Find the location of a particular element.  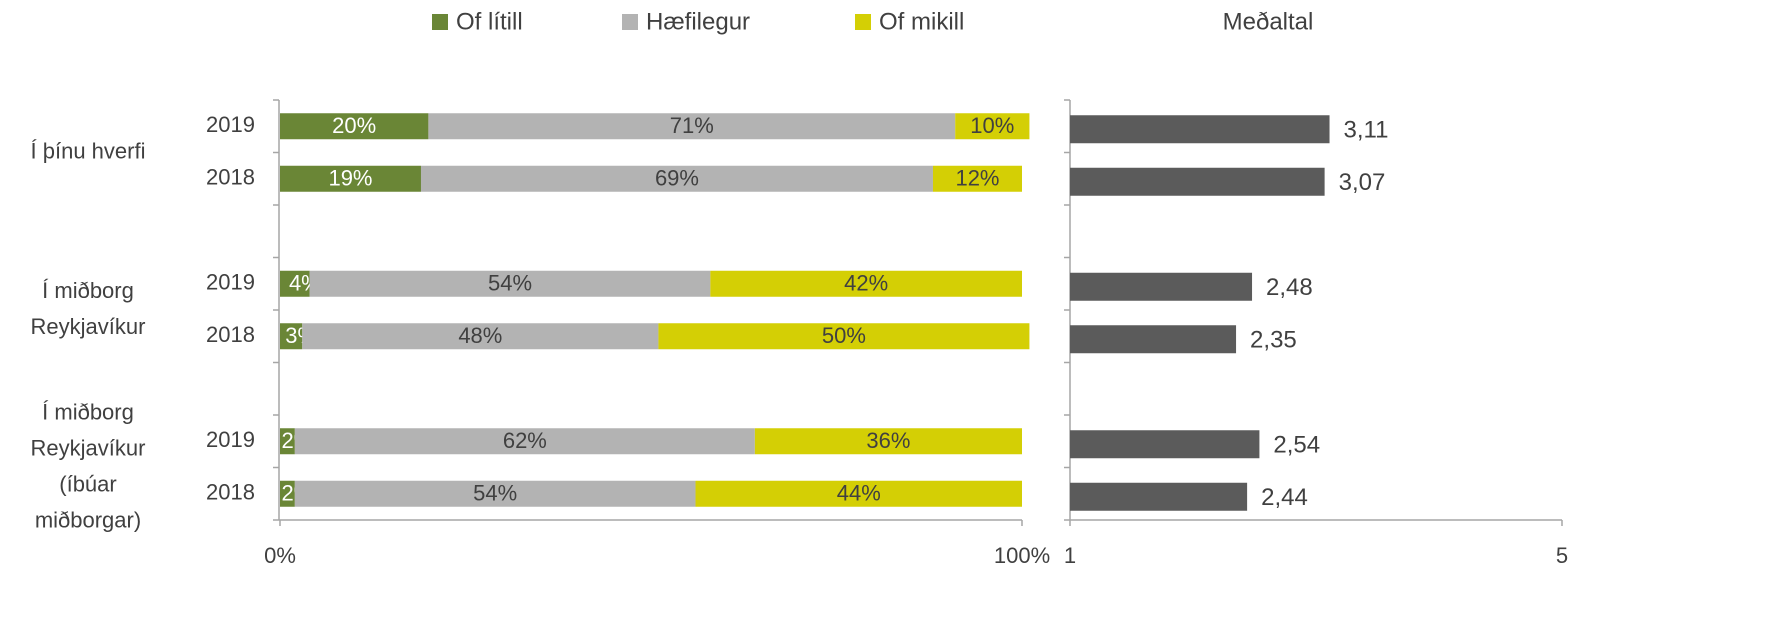

group-label: Í þínu hverfi is located at coordinates (88, 150).